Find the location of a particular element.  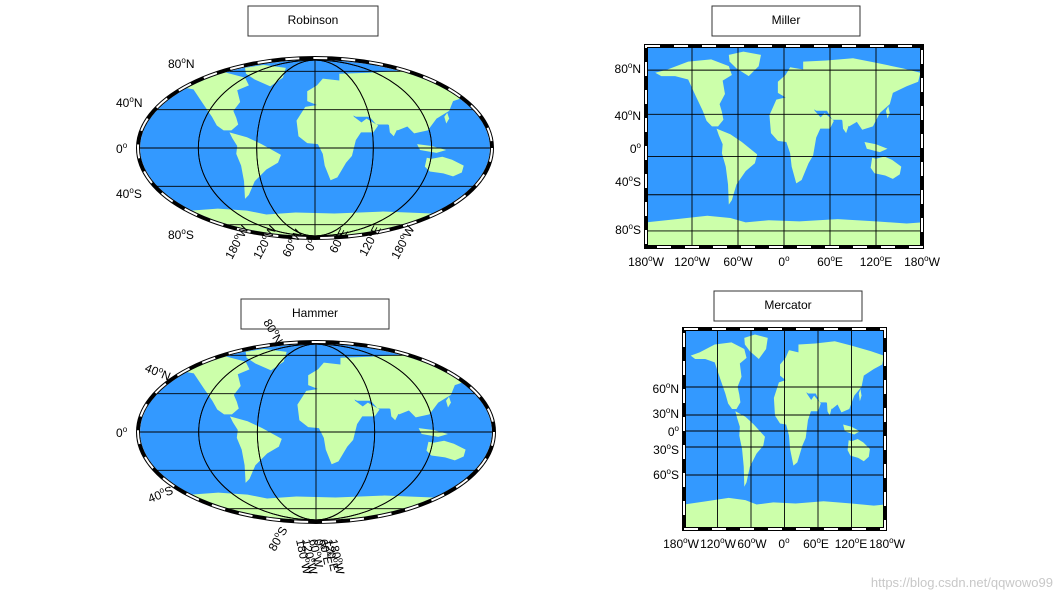

lat-label: 60oS is located at coordinates (666, 474).